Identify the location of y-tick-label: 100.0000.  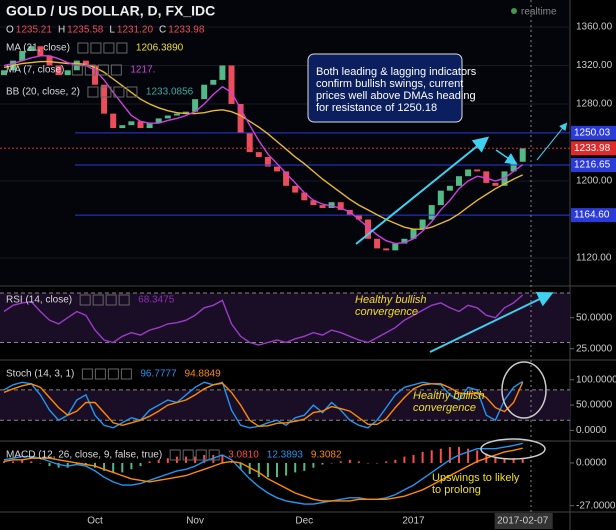
(596, 379).